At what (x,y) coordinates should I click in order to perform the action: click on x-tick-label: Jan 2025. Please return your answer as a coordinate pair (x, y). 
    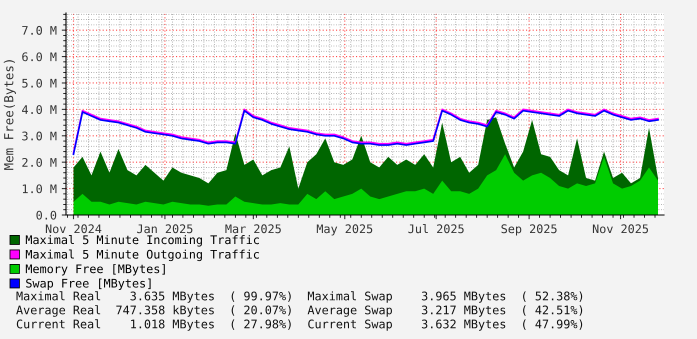
    Looking at the image, I should click on (164, 229).